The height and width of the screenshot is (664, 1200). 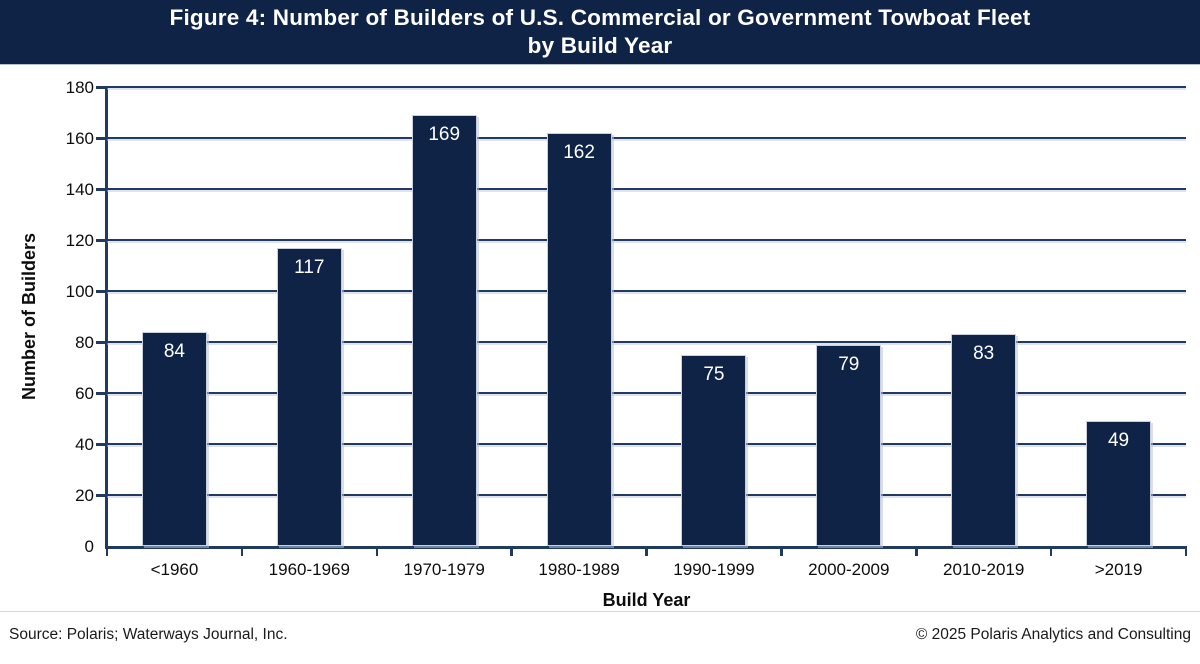 What do you see at coordinates (579, 152) in the screenshot?
I see `bar-value-label: 162` at bounding box center [579, 152].